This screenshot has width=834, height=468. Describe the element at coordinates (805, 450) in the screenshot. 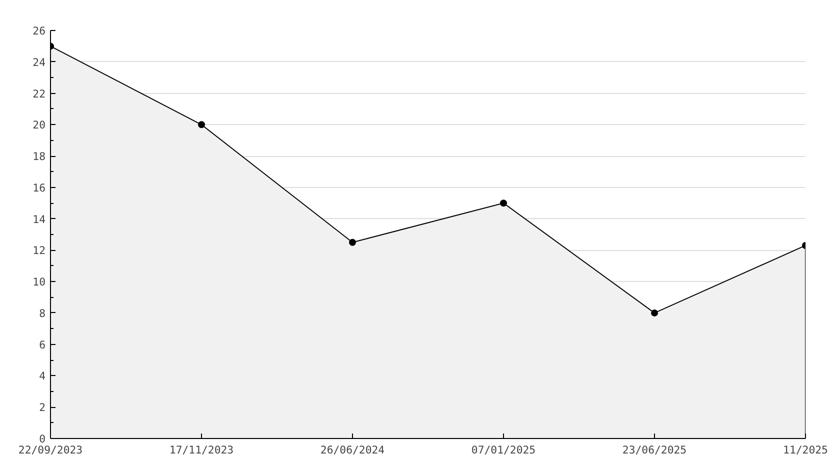

I see `x-tick-label: 11/2025` at that location.